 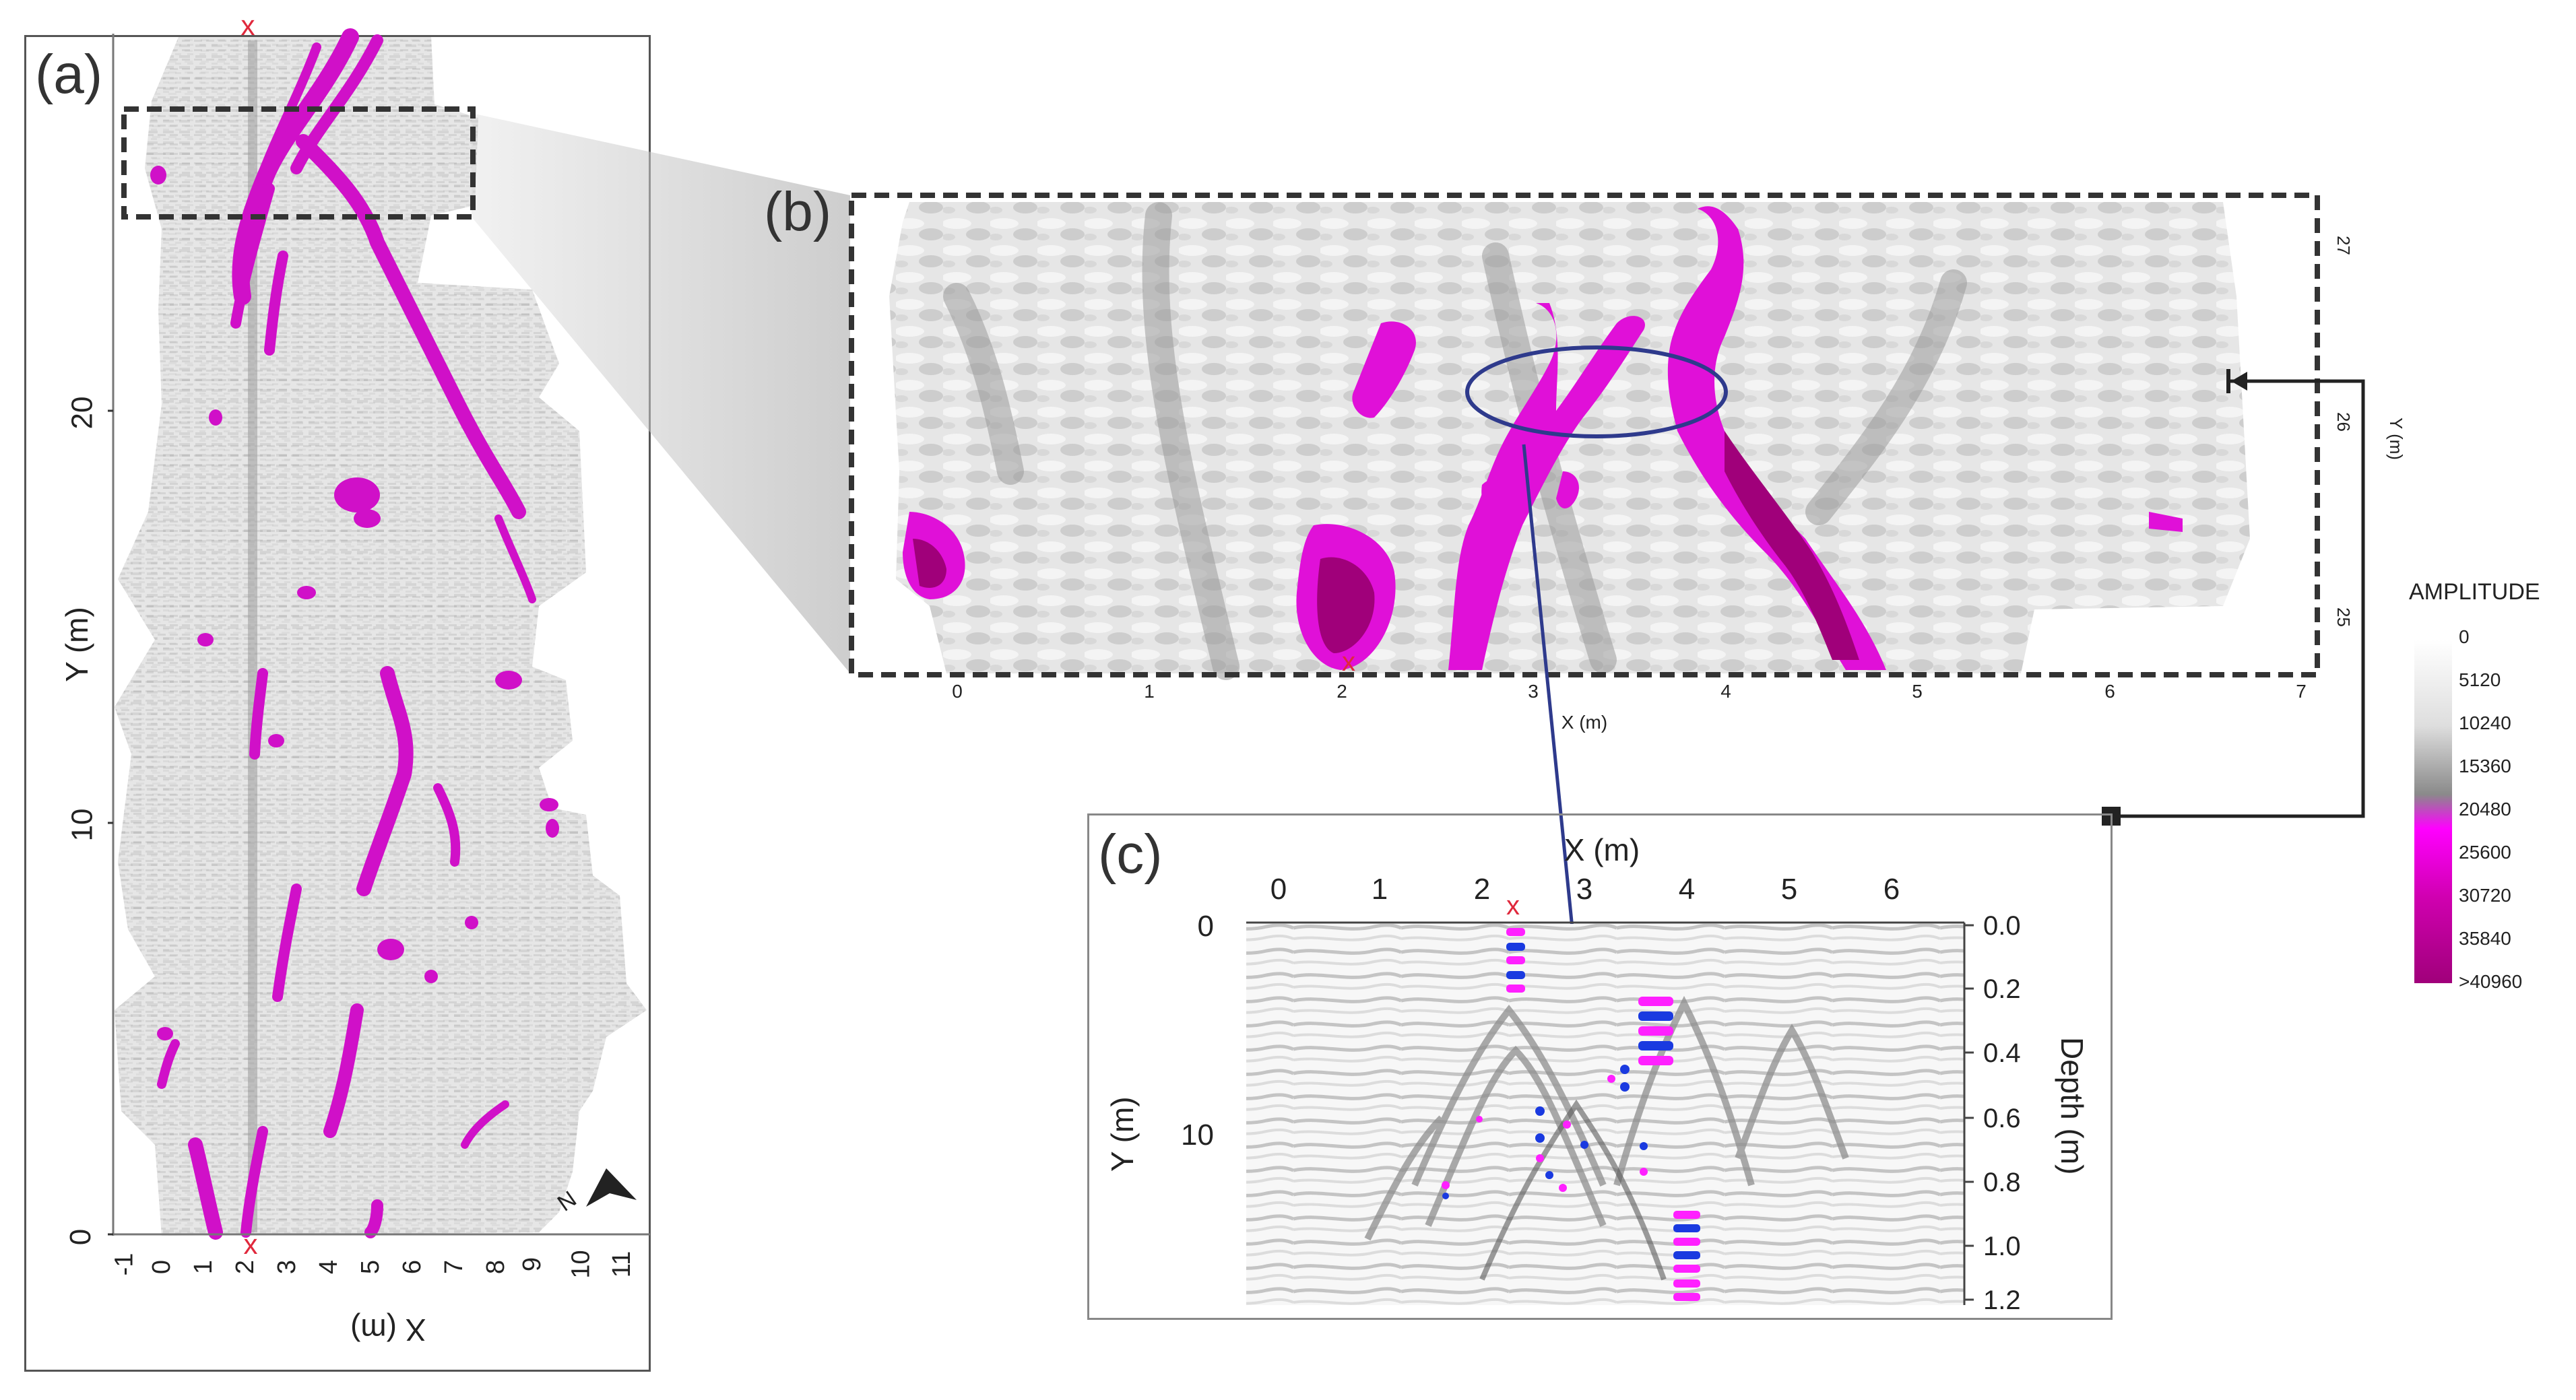 I want to click on panel-c-depth-label: Depth (m), so click(x=2073, y=1105).